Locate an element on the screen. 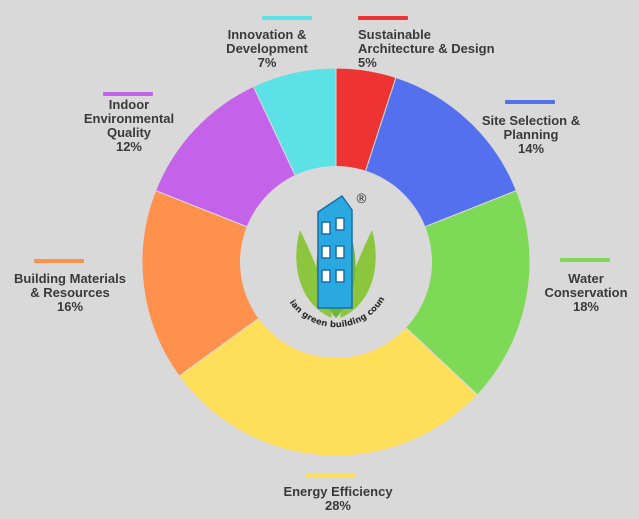  slice-label-line: Indoor is located at coordinates (129, 104).